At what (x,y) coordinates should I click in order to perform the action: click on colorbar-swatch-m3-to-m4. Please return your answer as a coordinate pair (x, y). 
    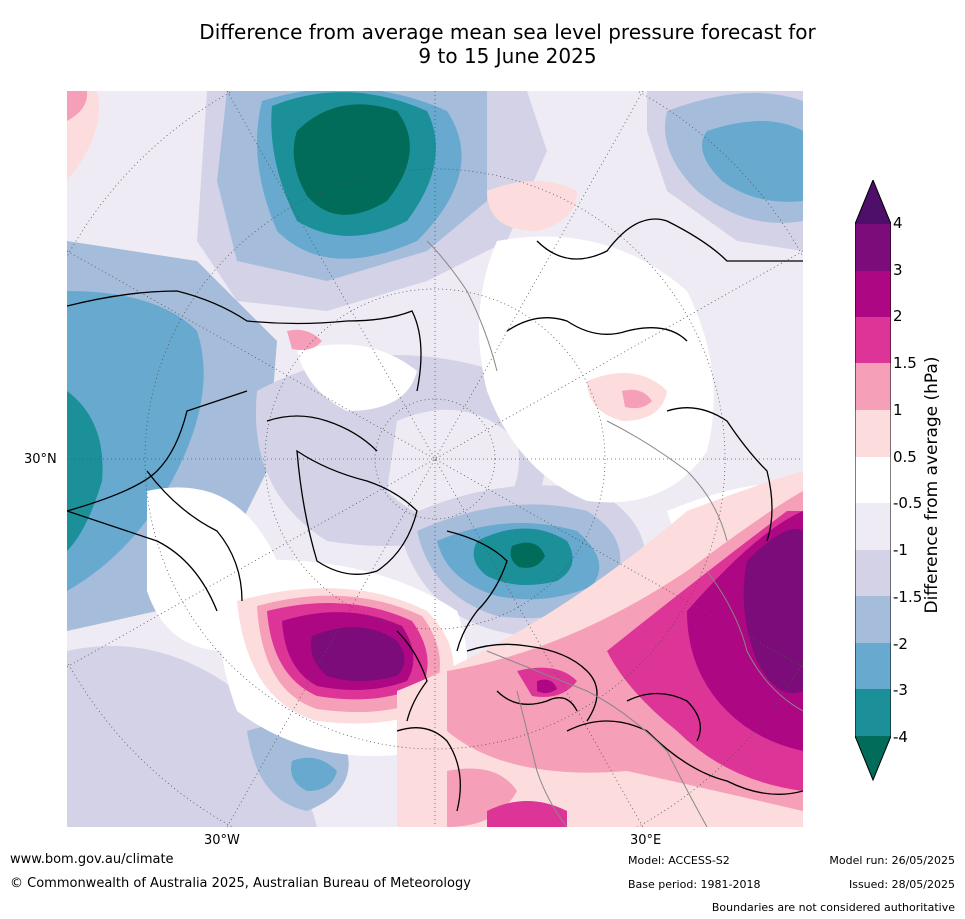
    Looking at the image, I should click on (873, 712).